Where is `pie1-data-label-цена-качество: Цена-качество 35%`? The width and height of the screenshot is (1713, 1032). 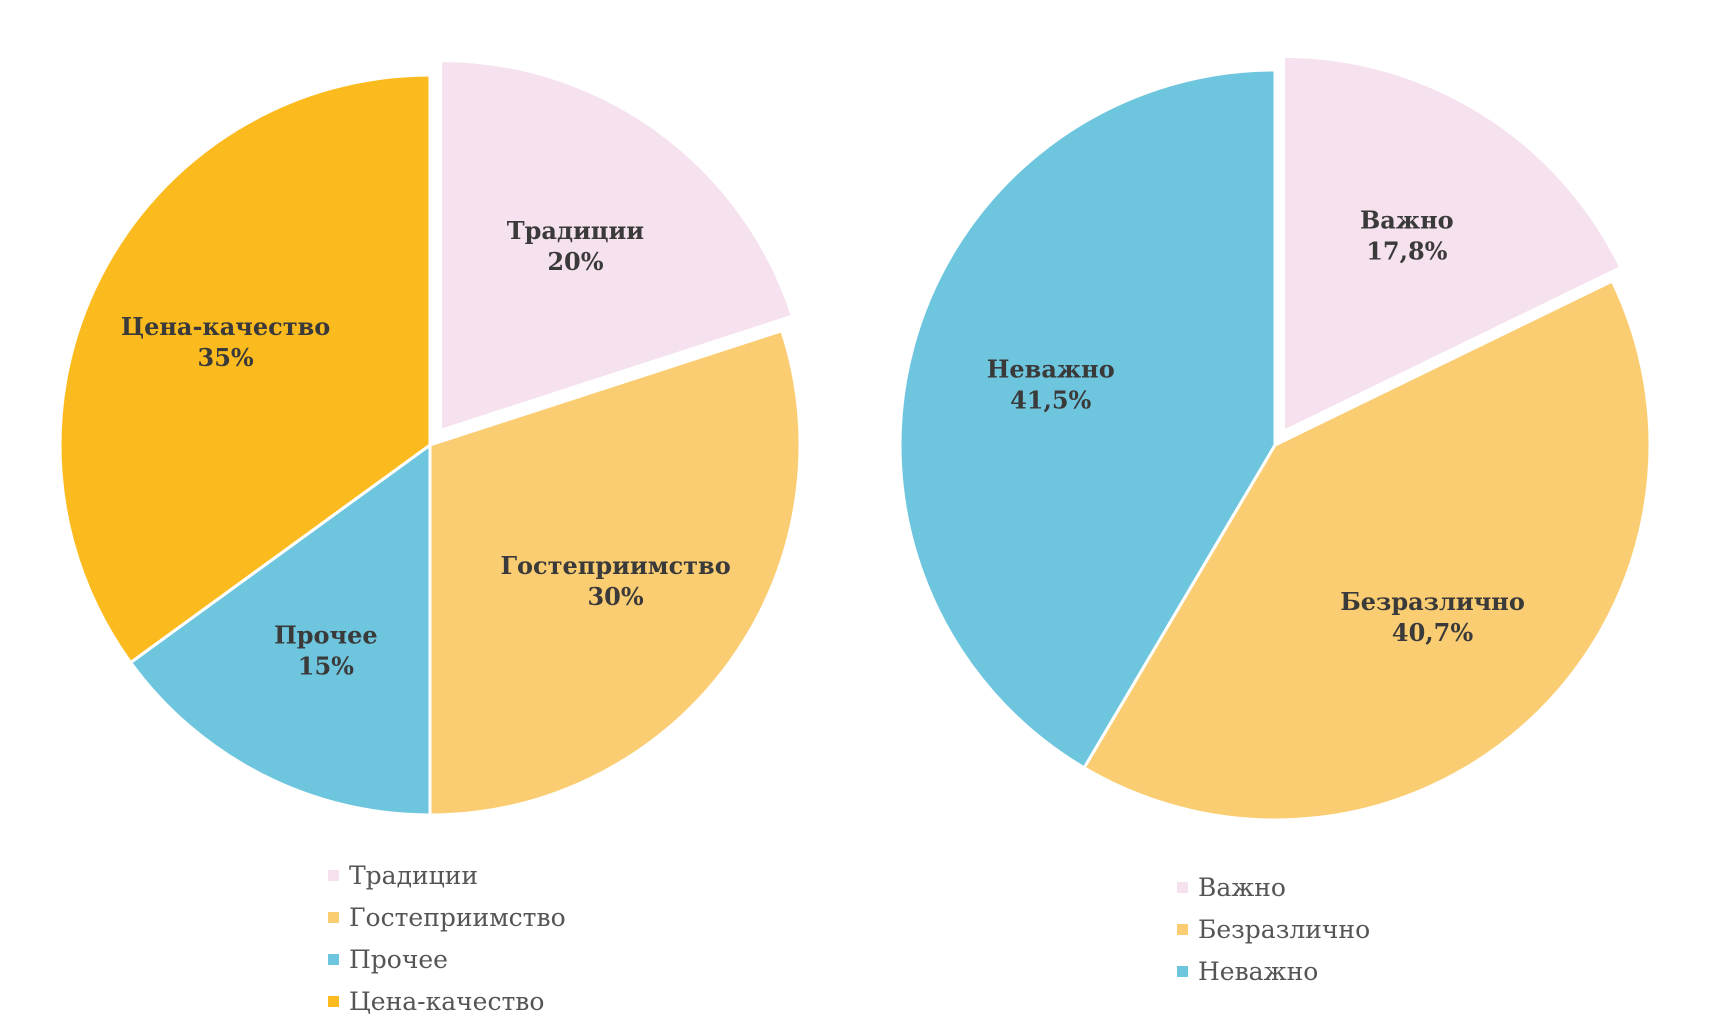 pie1-data-label-цена-качество: Цена-качество 35% is located at coordinates (225, 342).